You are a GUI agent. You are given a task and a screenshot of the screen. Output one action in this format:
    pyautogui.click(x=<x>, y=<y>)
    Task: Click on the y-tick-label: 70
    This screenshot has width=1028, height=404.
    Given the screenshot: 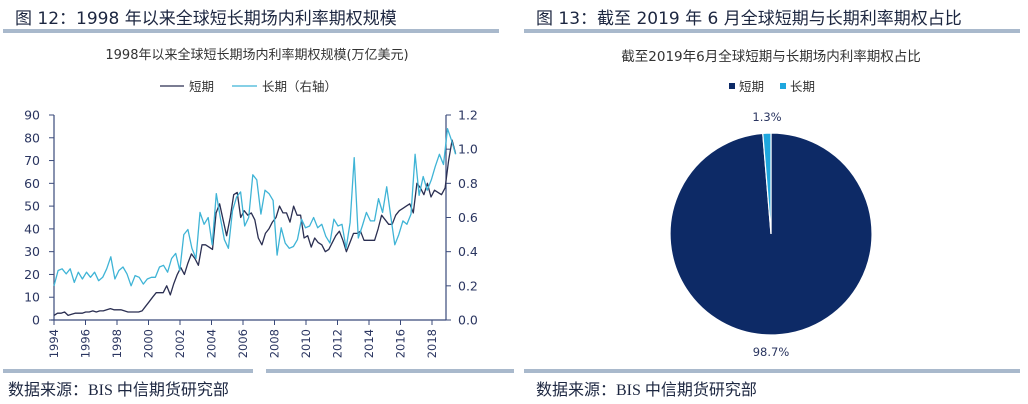 What is the action you would take?
    pyautogui.click(x=32, y=160)
    